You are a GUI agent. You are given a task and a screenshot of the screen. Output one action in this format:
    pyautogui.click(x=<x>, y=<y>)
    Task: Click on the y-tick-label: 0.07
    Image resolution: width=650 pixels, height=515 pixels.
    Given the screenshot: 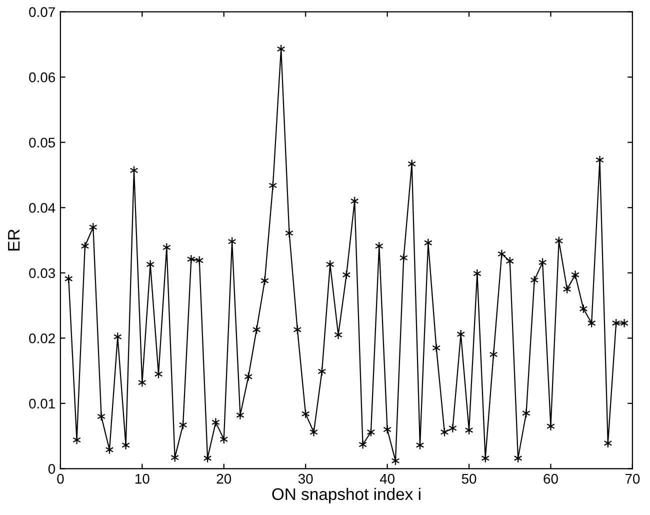 What is the action you would take?
    pyautogui.click(x=42, y=12)
    